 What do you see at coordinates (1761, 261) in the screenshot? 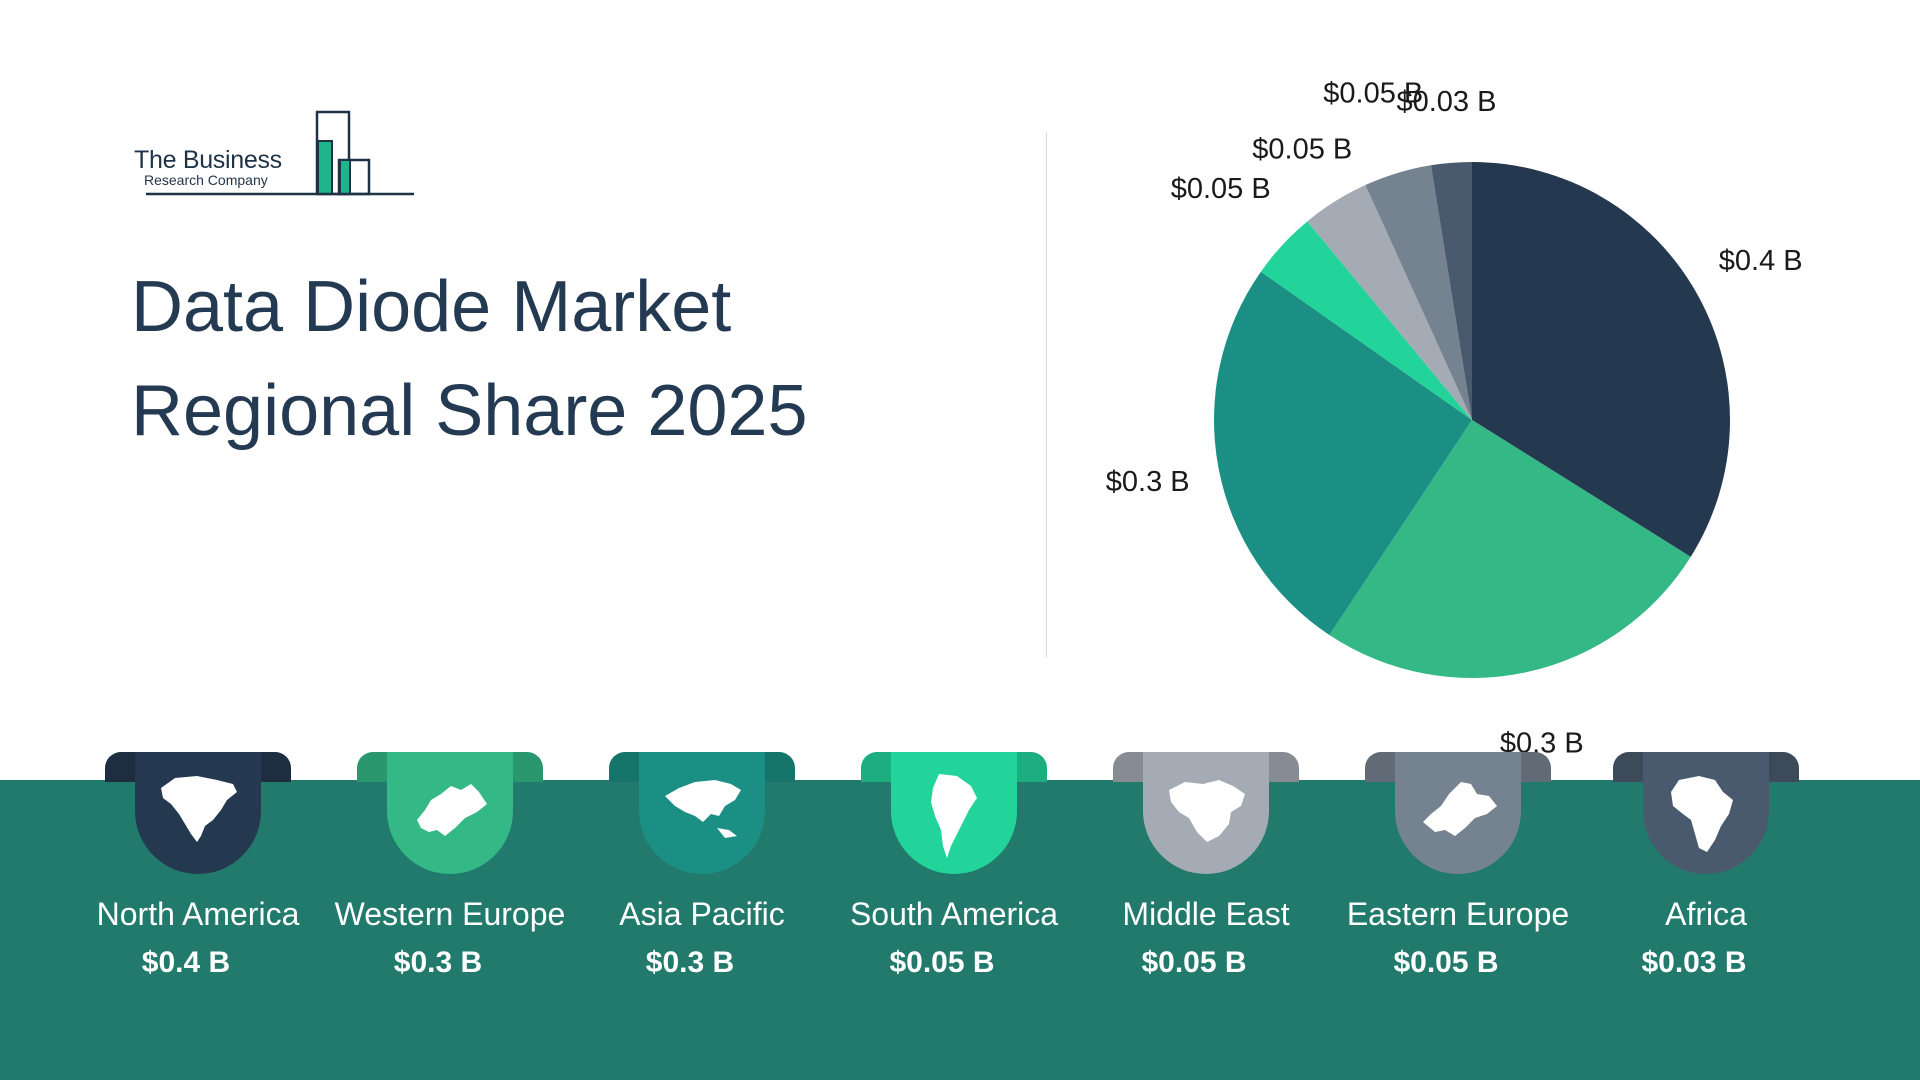
I see `pie-label-north-america: $0.4 B` at bounding box center [1761, 261].